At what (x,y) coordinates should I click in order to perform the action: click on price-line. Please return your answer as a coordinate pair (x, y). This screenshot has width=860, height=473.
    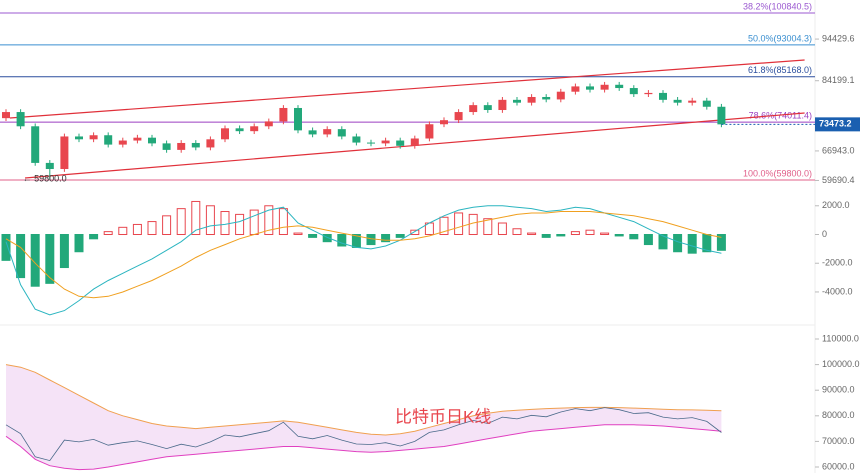
    Looking at the image, I should click on (363, 434).